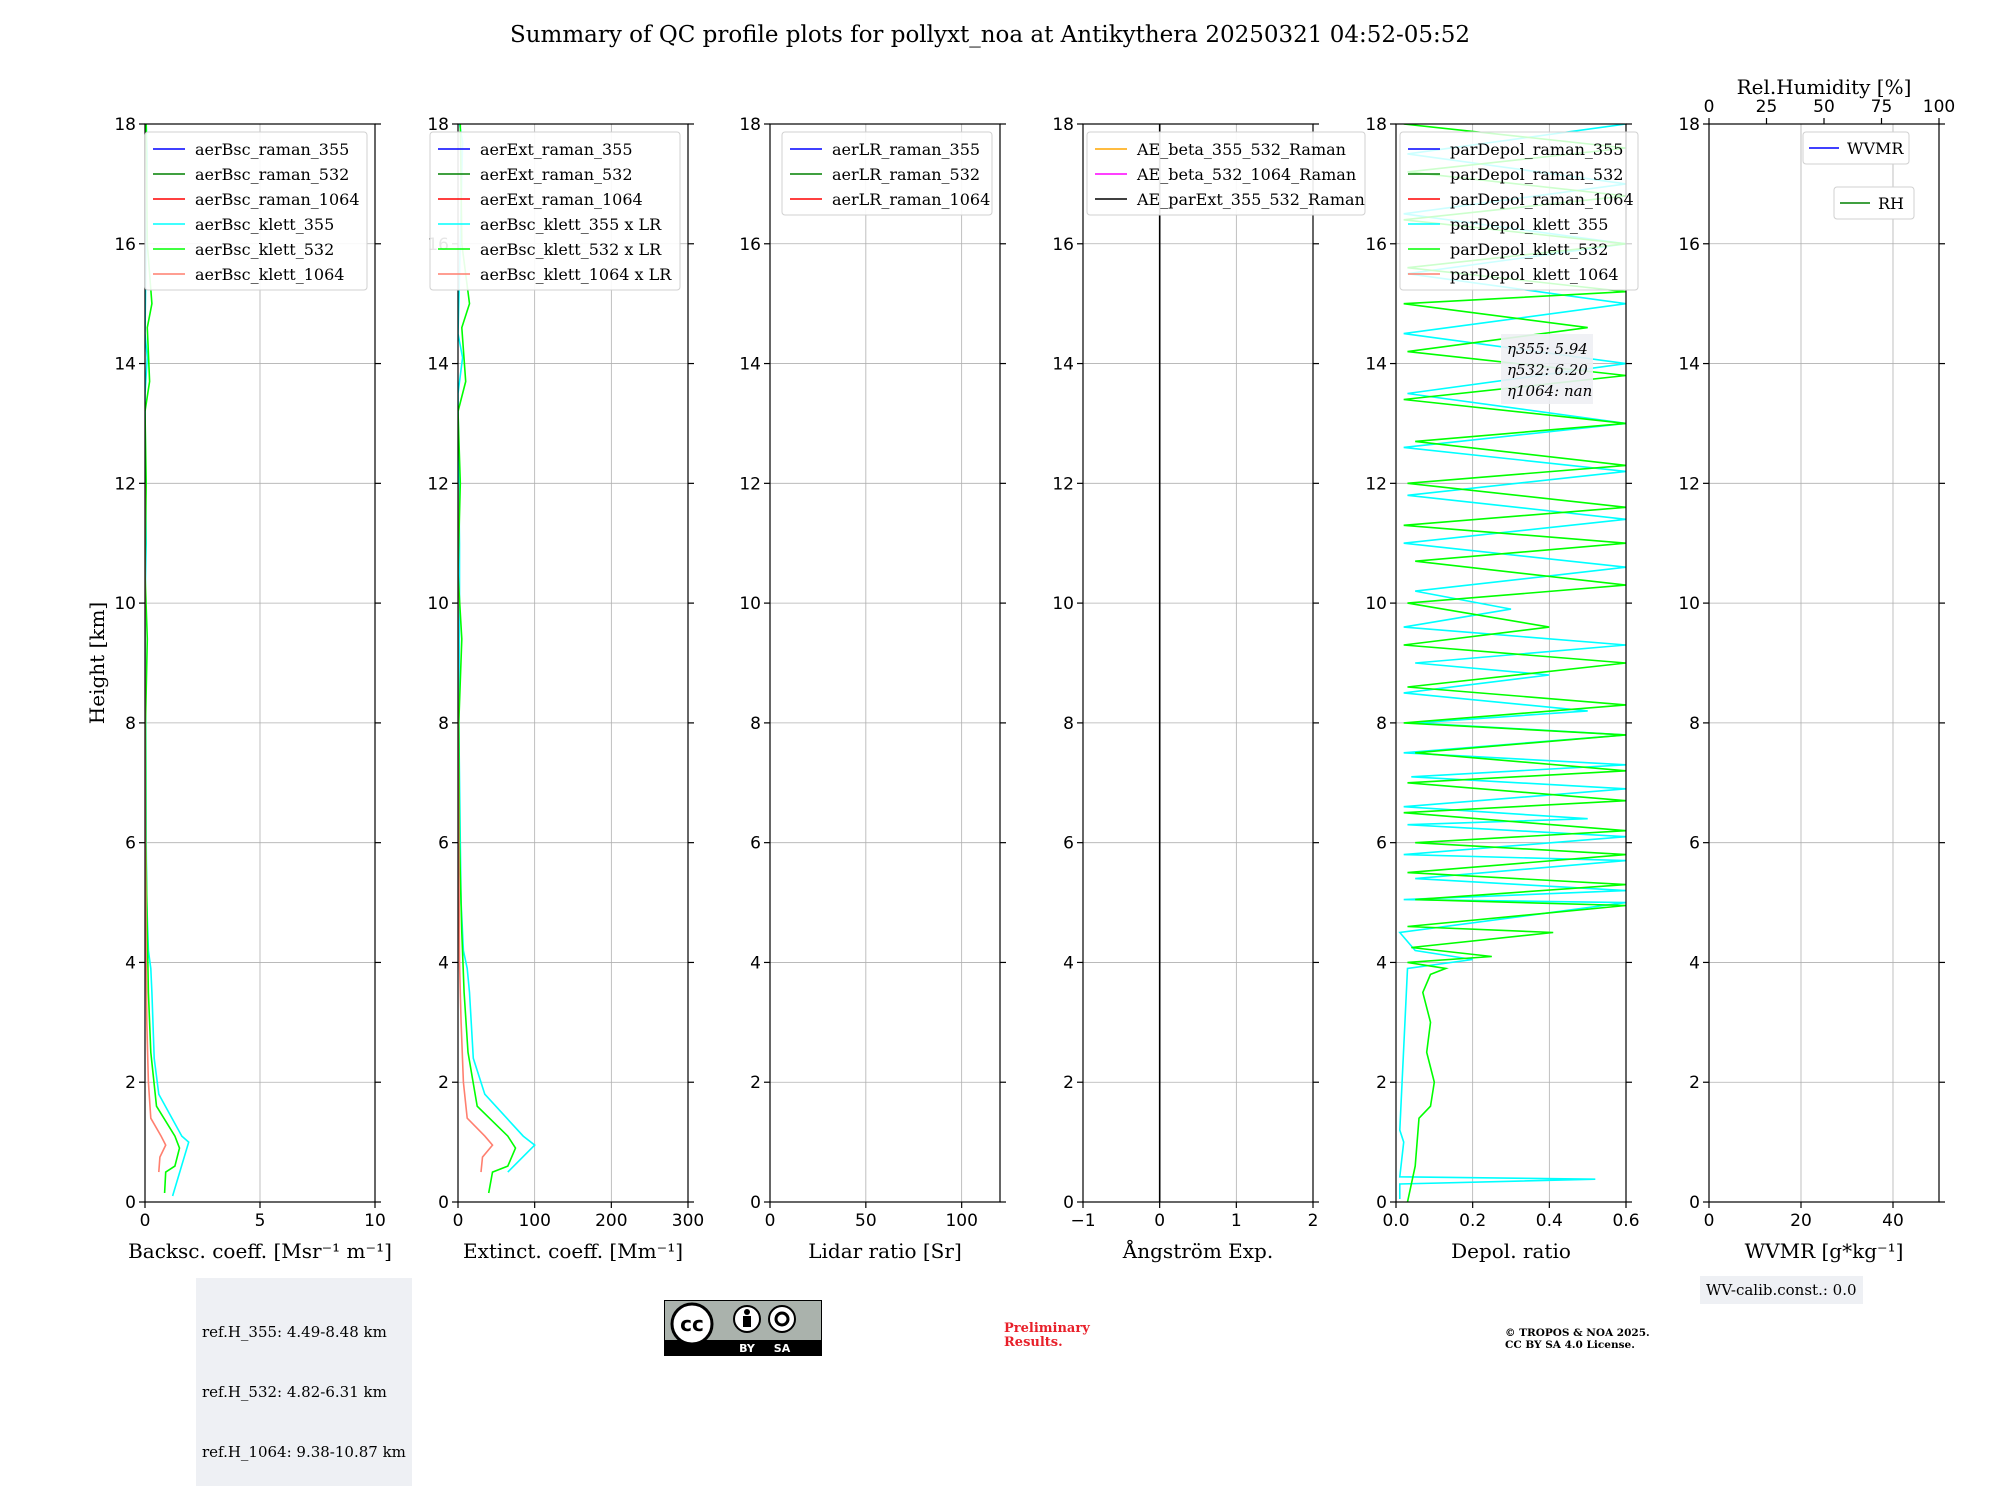 The image size is (2000, 1486). What do you see at coordinates (1047, 1328) in the screenshot?
I see `preliminary-line-1: Preliminary` at bounding box center [1047, 1328].